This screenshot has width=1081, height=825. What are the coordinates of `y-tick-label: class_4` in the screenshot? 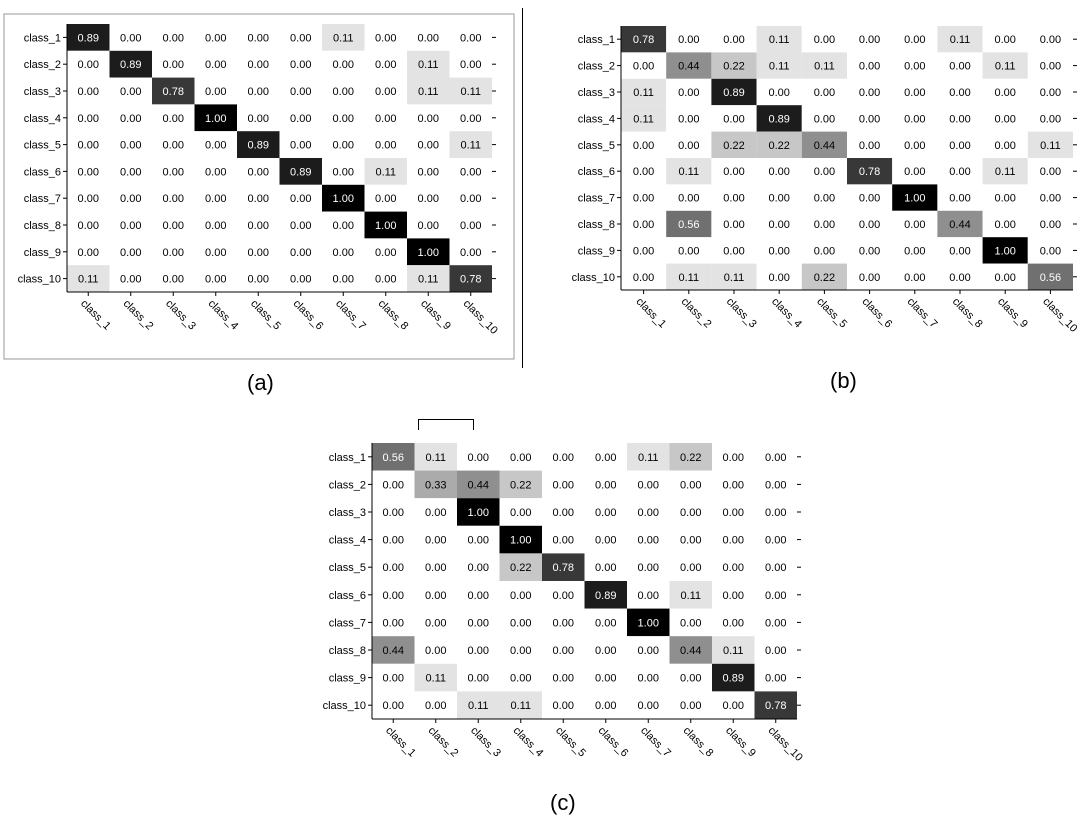 It's located at (596, 119).